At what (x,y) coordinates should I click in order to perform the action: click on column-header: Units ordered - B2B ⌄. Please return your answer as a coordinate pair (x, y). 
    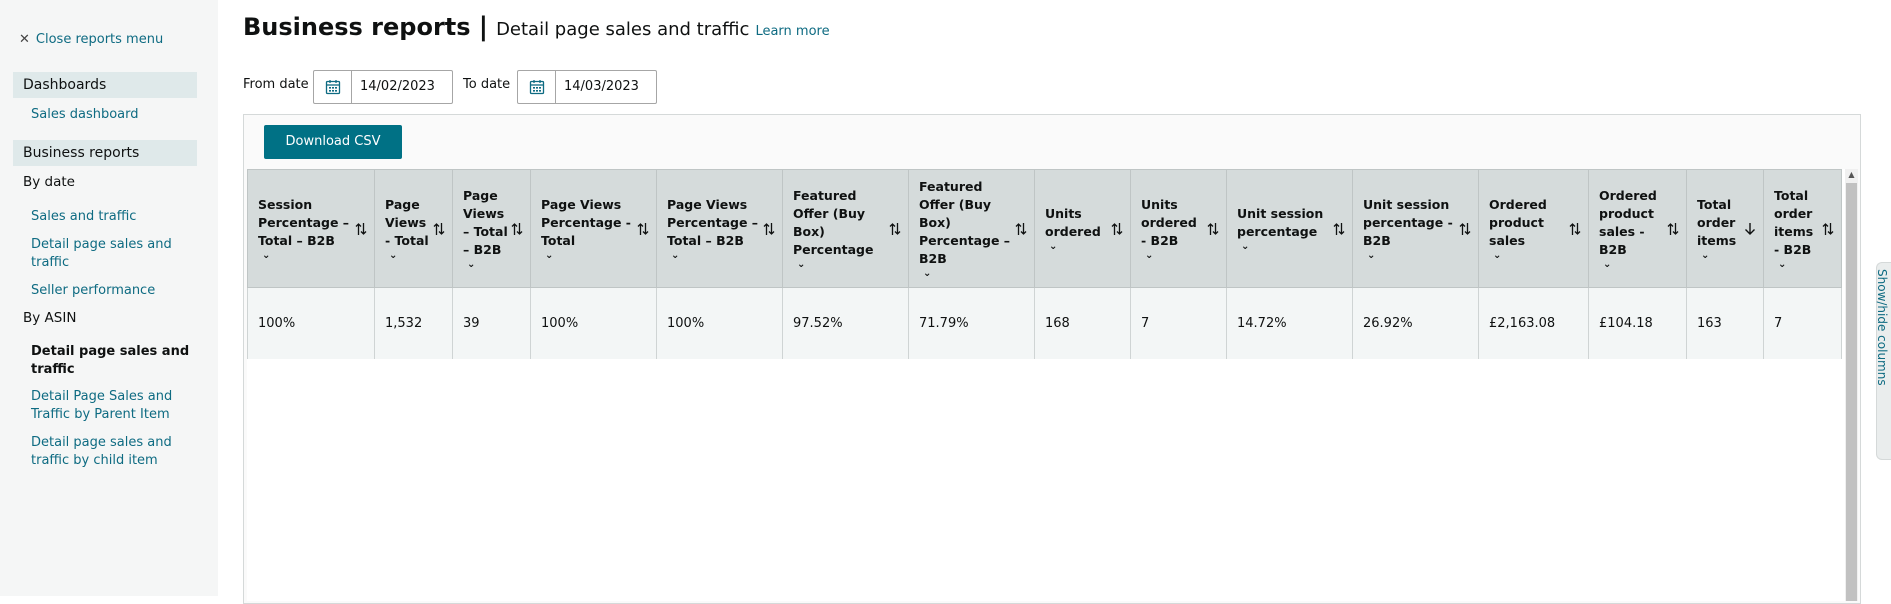
    Looking at the image, I should click on (1178, 228).